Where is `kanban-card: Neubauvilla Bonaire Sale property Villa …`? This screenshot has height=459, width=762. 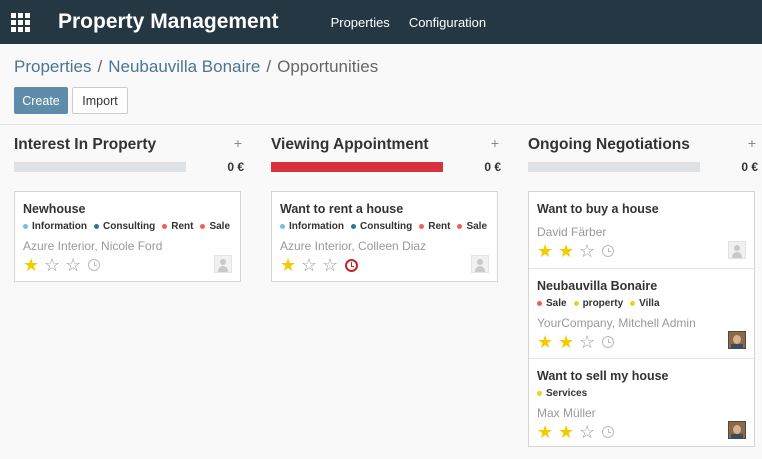
kanban-card: Neubauvilla Bonaire Sale property Villa … is located at coordinates (641, 313).